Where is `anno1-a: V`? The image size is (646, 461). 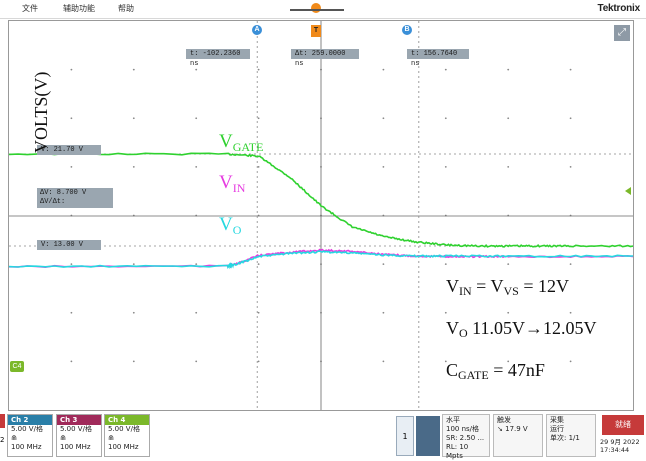 anno1-a: V is located at coordinates (452, 286).